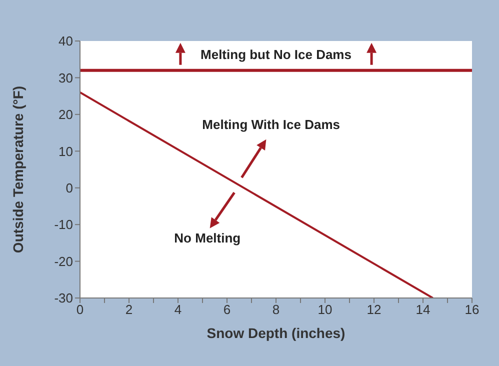 This screenshot has height=366, width=499. I want to click on x-tick-label: 10, so click(325, 310).